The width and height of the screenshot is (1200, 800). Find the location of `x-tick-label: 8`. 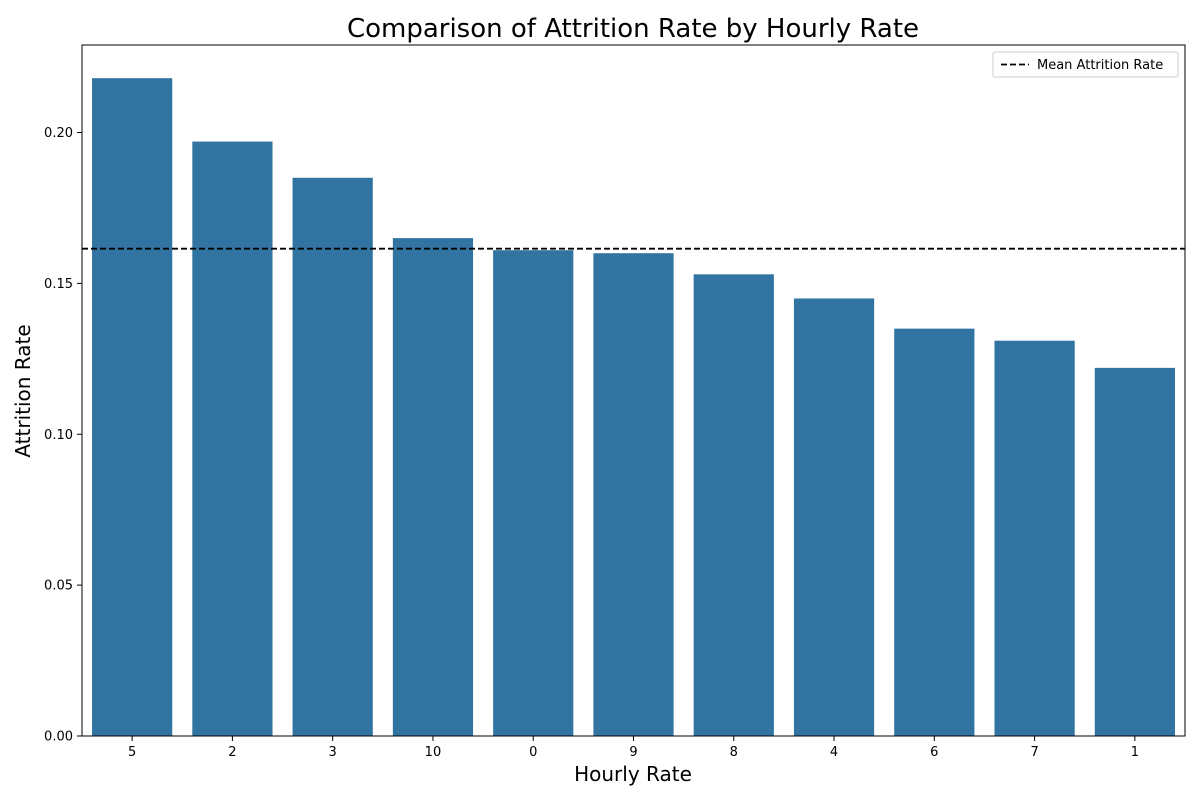

x-tick-label: 8 is located at coordinates (734, 752).